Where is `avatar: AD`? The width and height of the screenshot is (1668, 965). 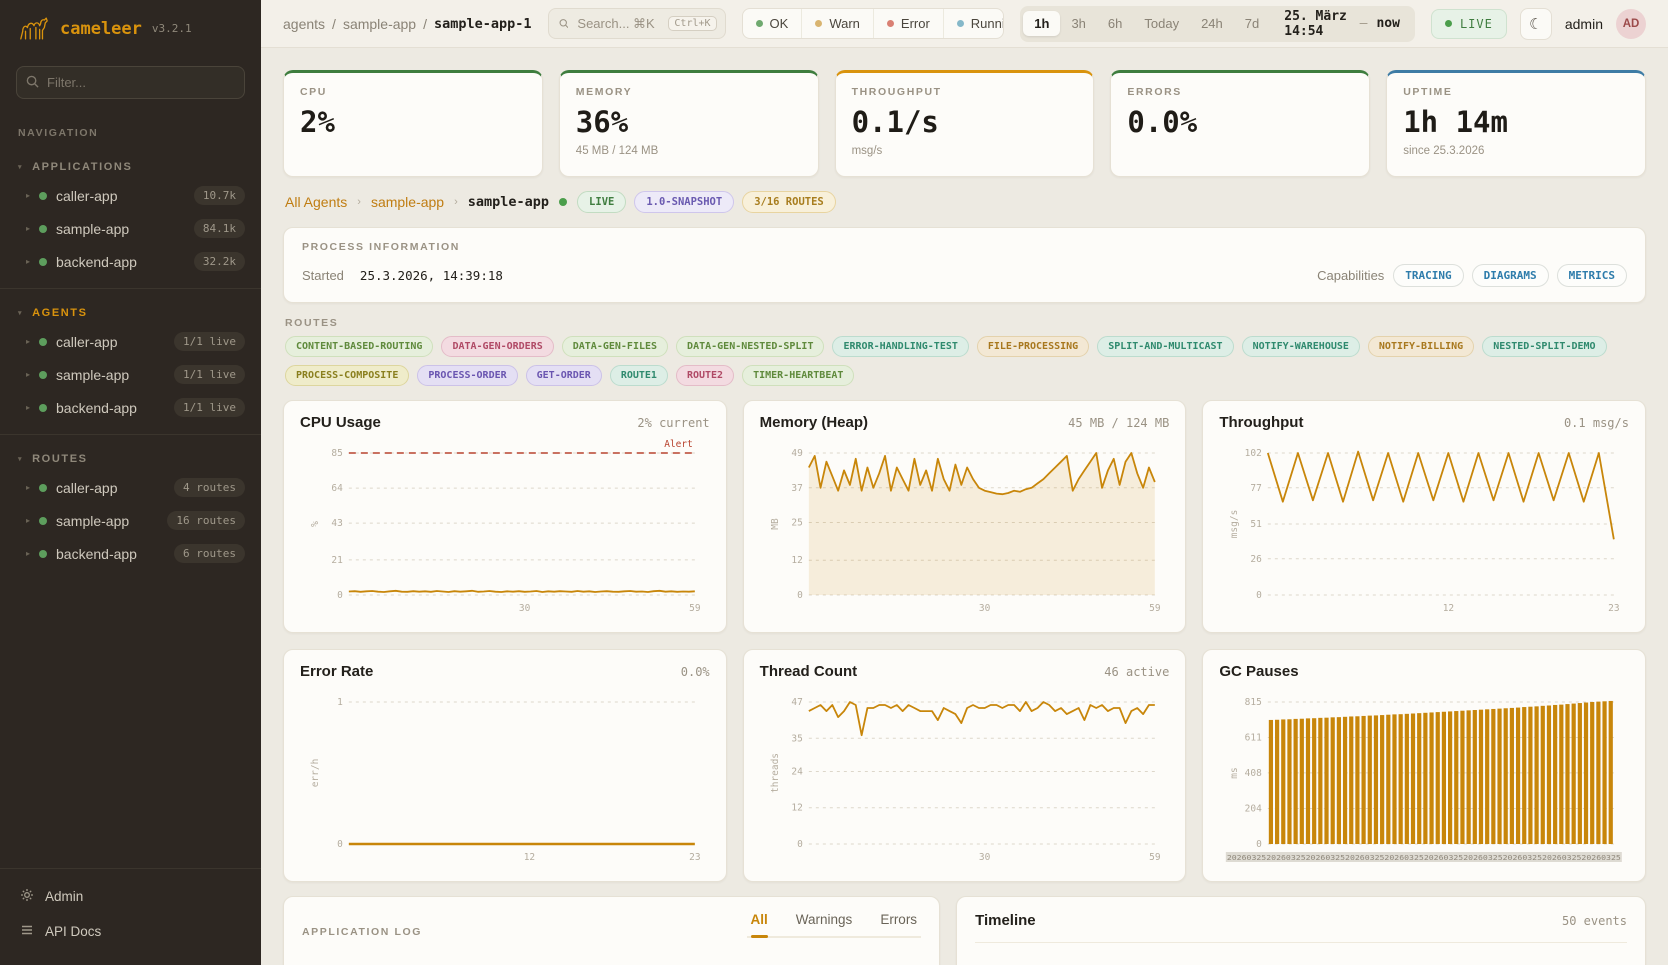 avatar: AD is located at coordinates (1631, 23).